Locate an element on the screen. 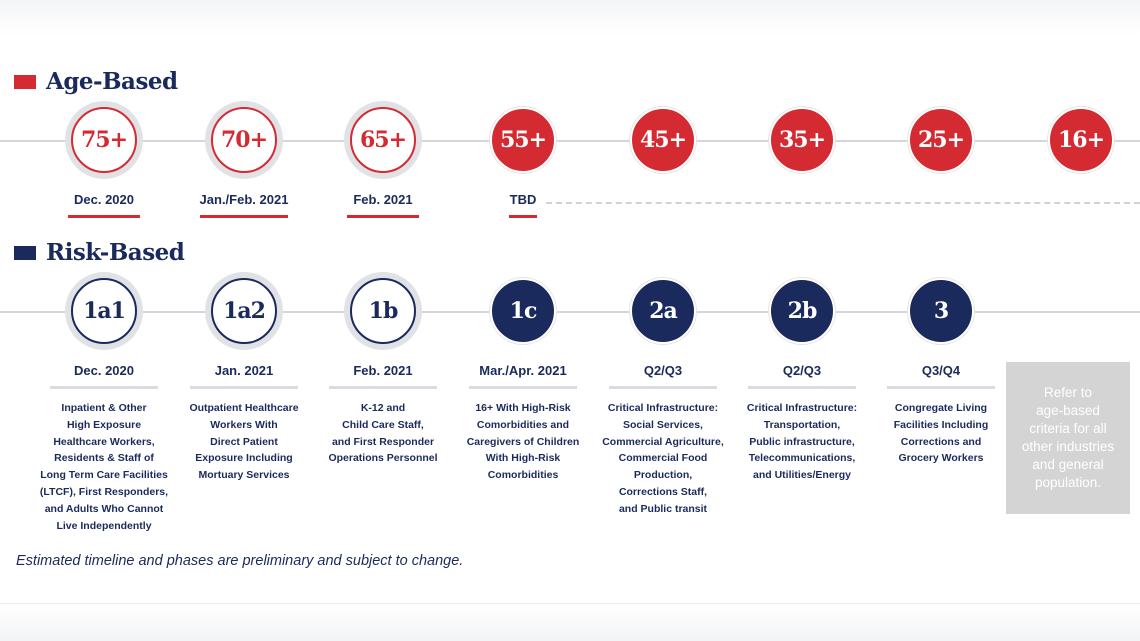 This screenshot has height=641, width=1140. risk-circle-ring: 2a is located at coordinates (663, 311).